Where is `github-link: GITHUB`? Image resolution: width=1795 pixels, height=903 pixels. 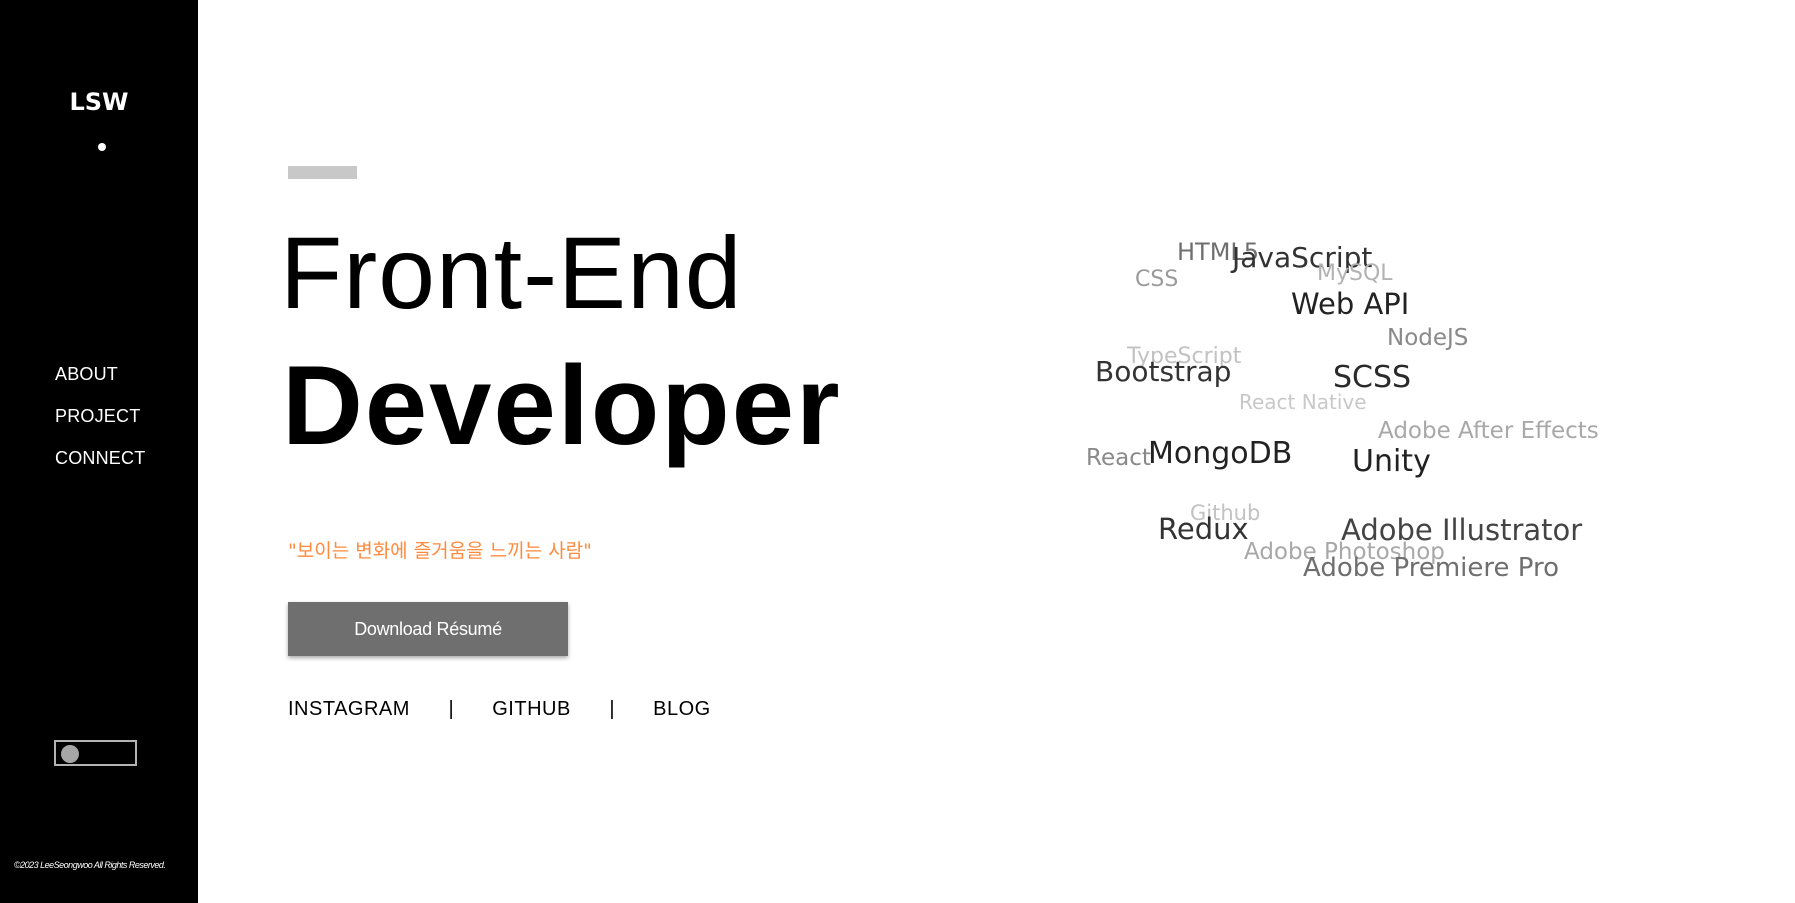
github-link: GITHUB is located at coordinates (531, 709).